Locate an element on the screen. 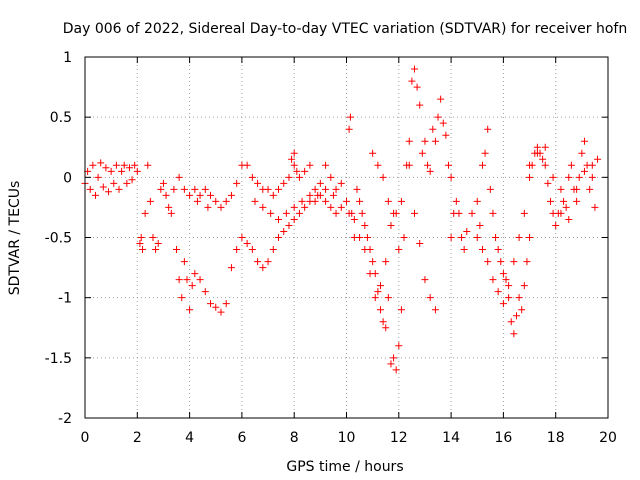 The height and width of the screenshot is (480, 640). y-tick-label: -1 is located at coordinates (65, 299).